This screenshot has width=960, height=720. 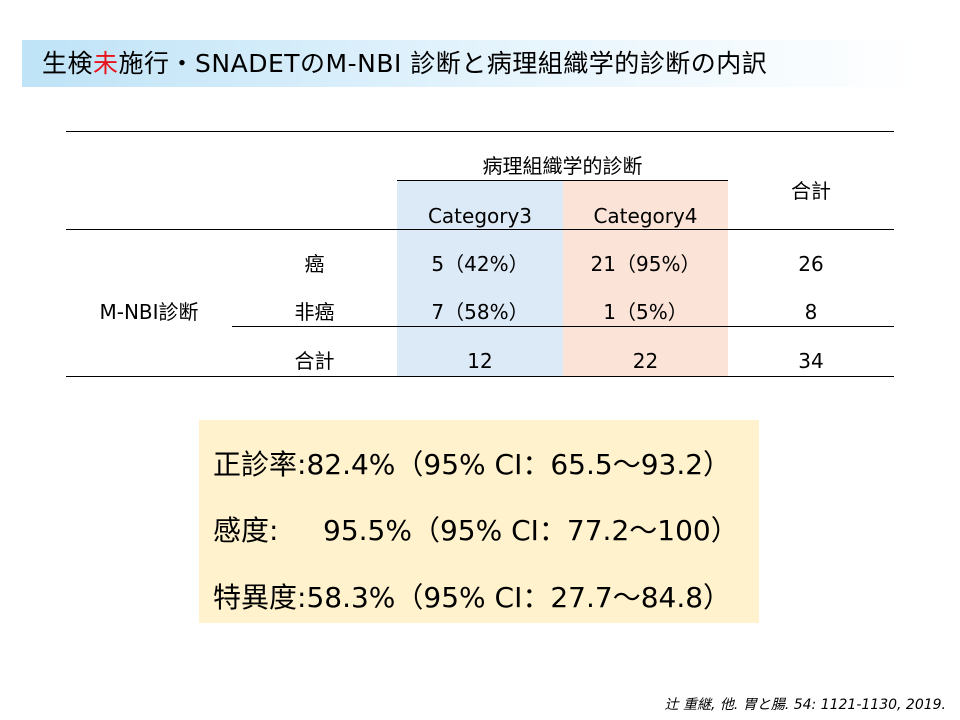 I want to click on slide-title: 生検未施行・SNADETのM-NBI 診断と病理組織学的診断の内訳, so click(x=404, y=64).